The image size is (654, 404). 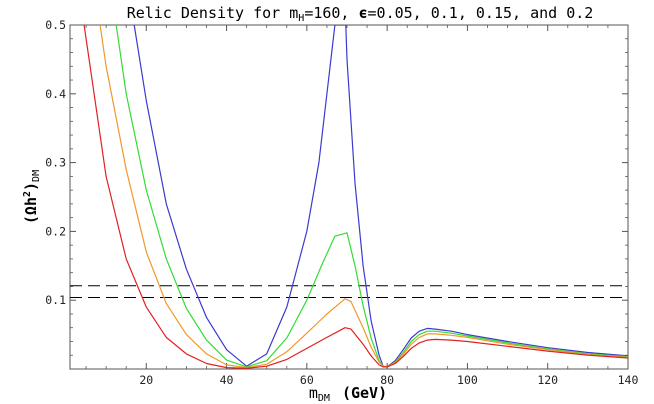 I want to click on chart-title-epsilon: ϵ, so click(x=363, y=13).